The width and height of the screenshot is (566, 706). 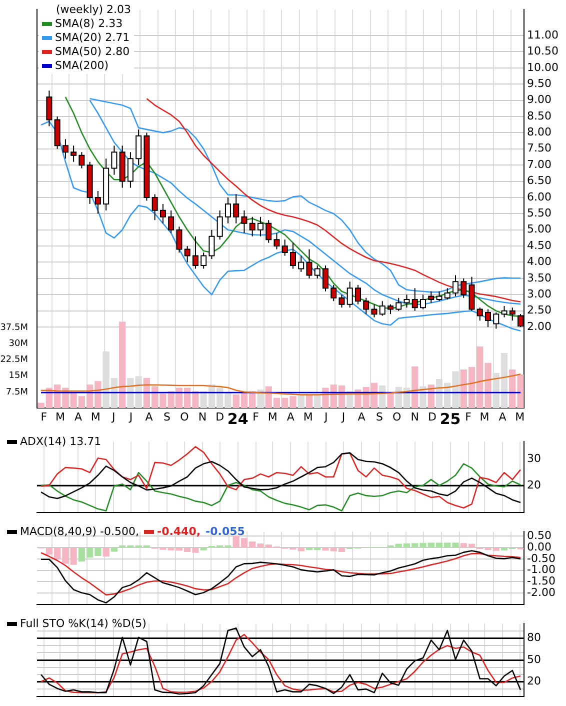 What do you see at coordinates (92, 52) in the screenshot?
I see `legend-label: SMA(50) 2.80` at bounding box center [92, 52].